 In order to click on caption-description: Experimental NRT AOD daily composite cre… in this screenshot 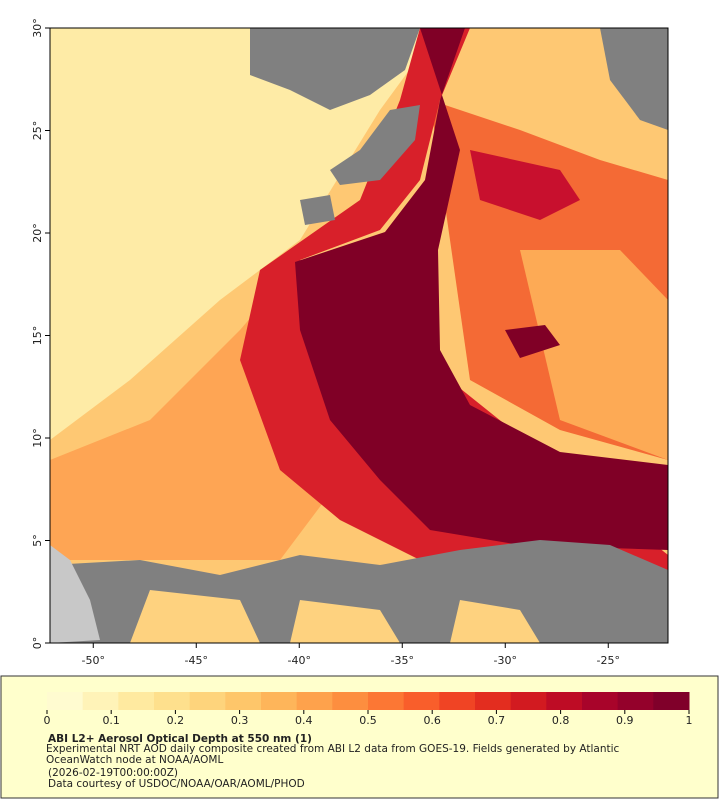, I will do `click(333, 755)`.